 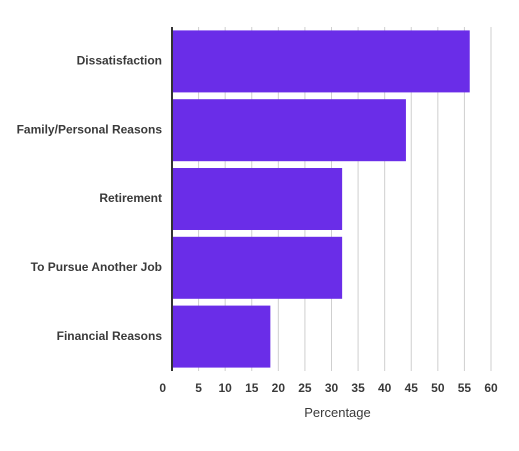 I want to click on x-axis-title: Percentage, so click(x=337, y=412).